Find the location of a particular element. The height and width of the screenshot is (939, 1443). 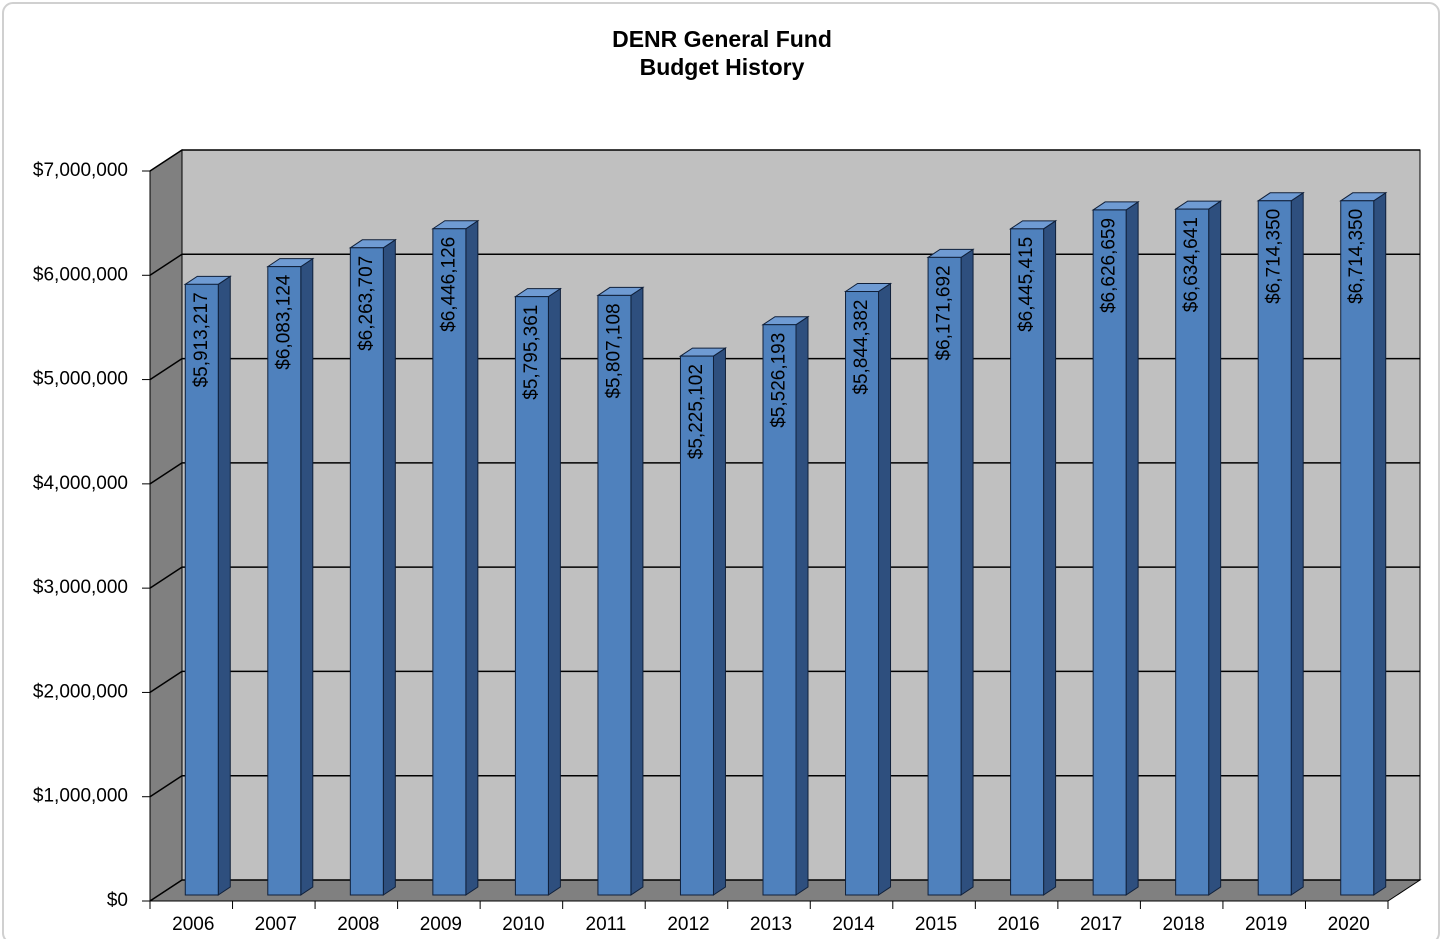

y-tick-label: $3,000,000 is located at coordinates (80, 587).